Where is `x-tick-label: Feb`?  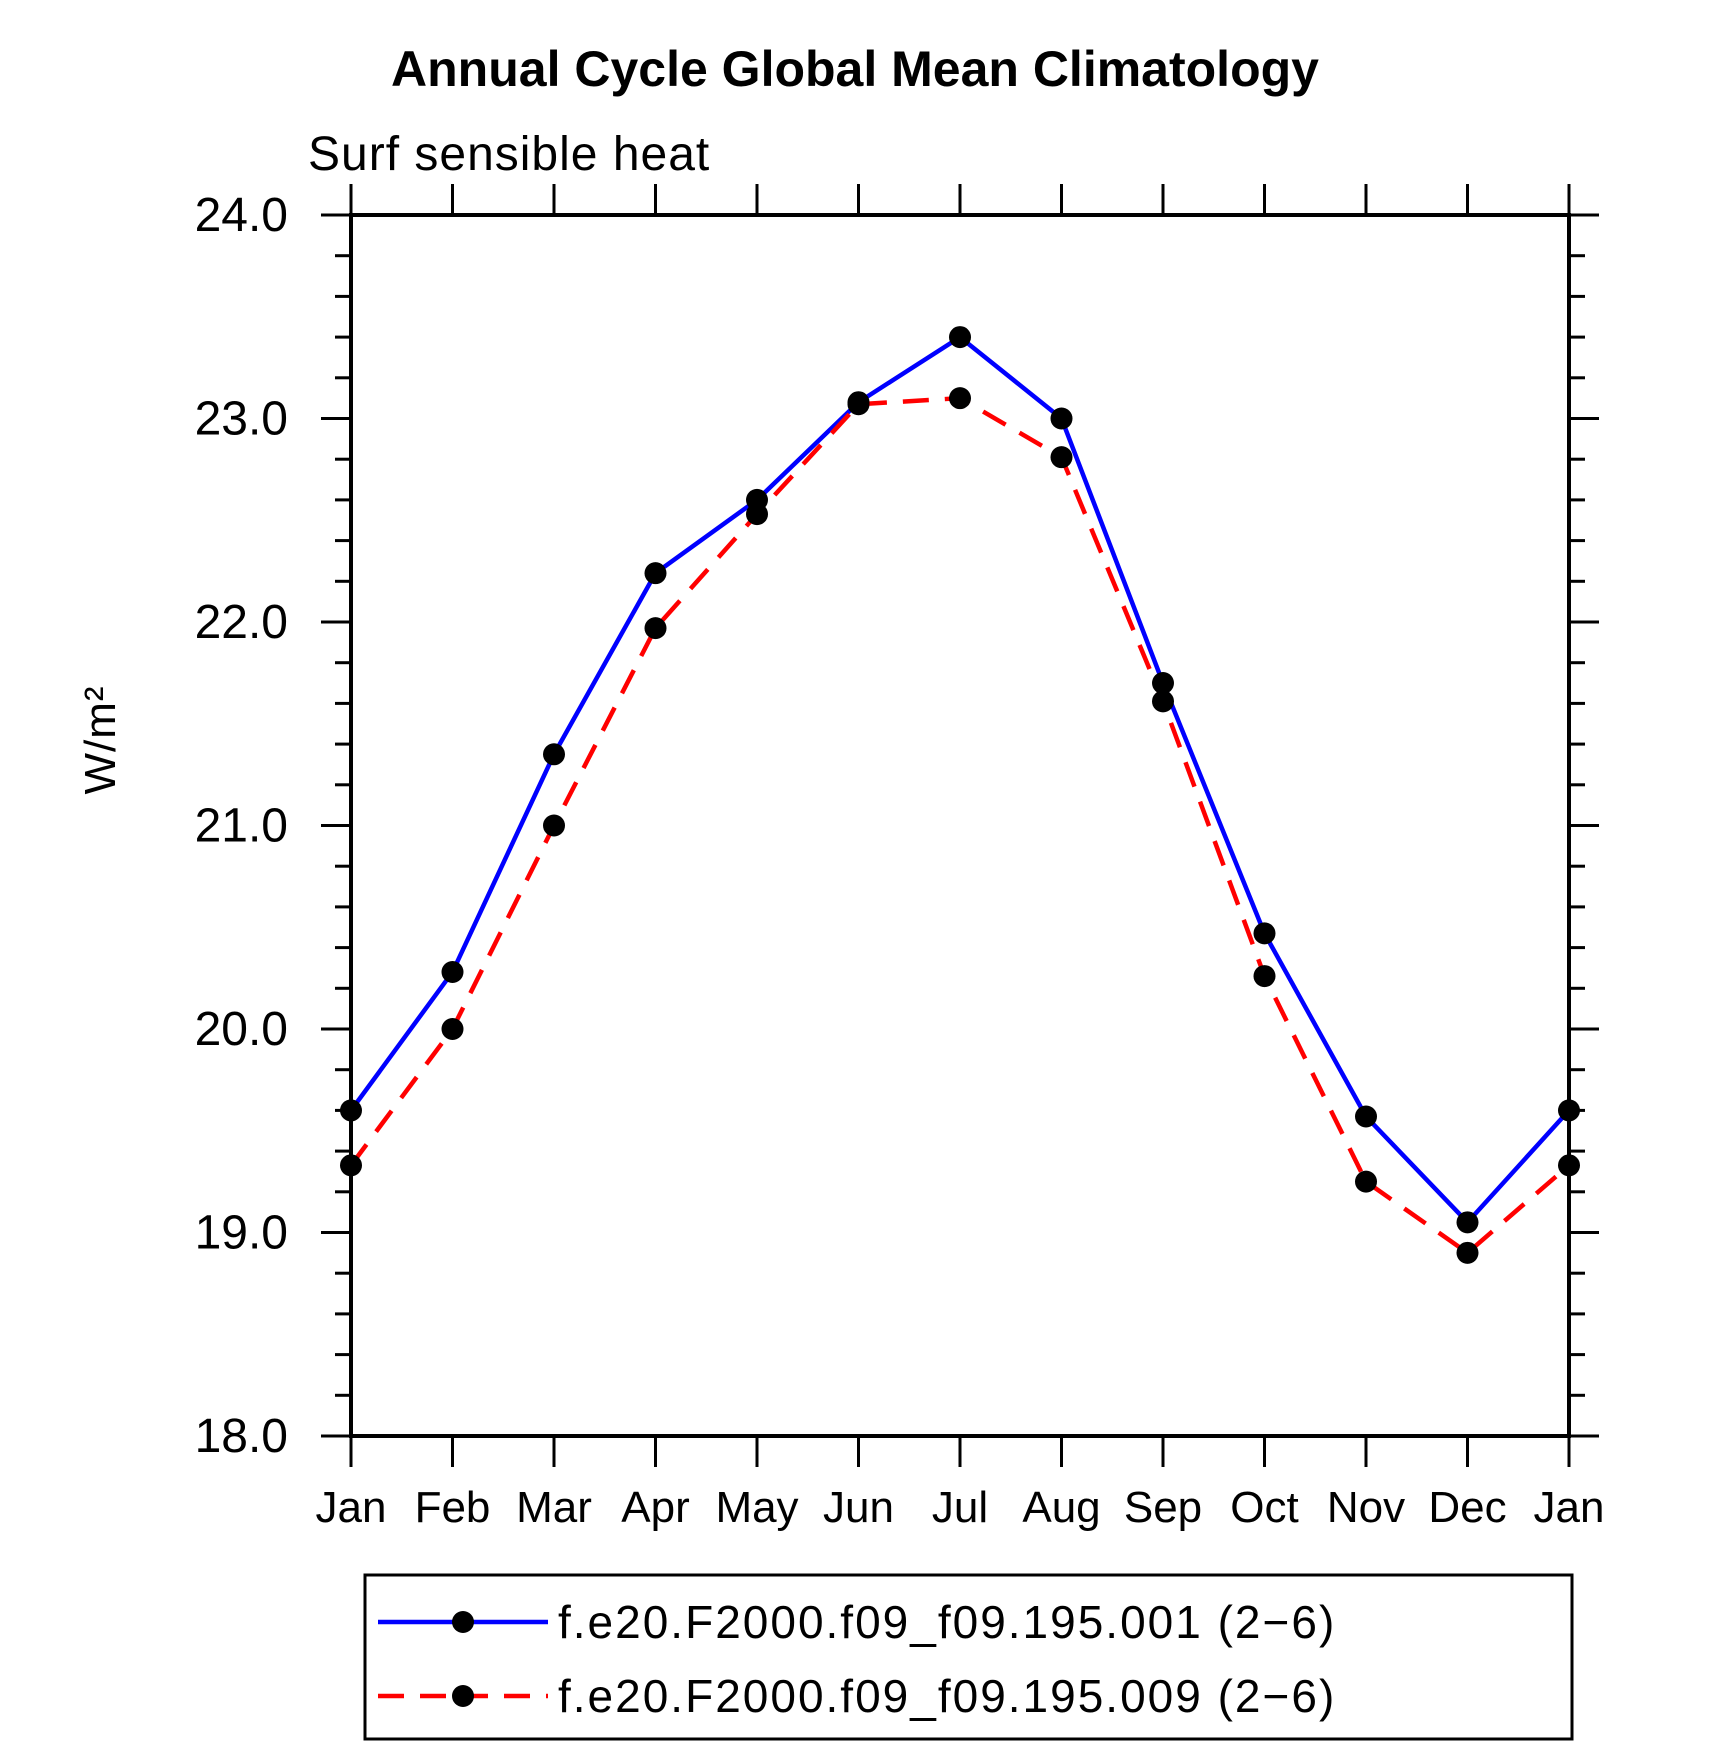
x-tick-label: Feb is located at coordinates (453, 1507).